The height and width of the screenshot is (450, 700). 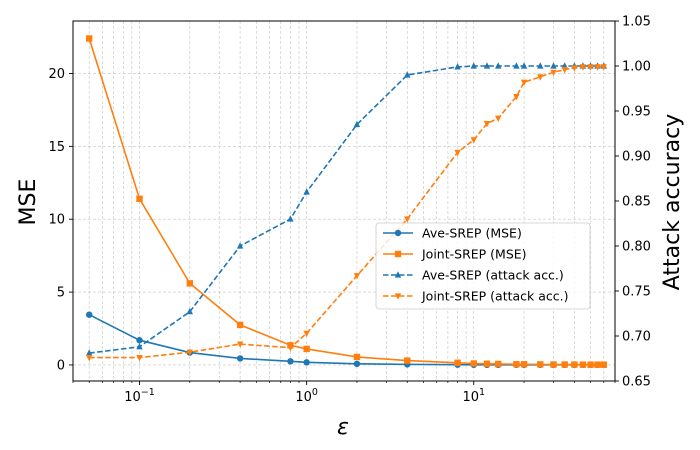 What do you see at coordinates (672, 202) in the screenshot?
I see `y2-axis-title: Attack accuracy` at bounding box center [672, 202].